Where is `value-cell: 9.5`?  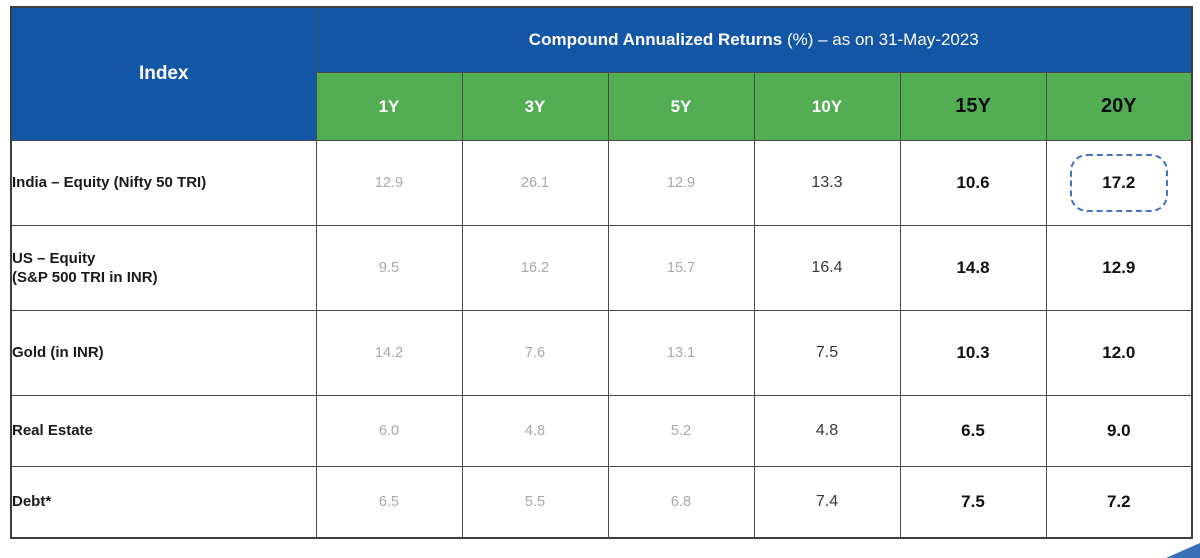
value-cell: 9.5 is located at coordinates (389, 268).